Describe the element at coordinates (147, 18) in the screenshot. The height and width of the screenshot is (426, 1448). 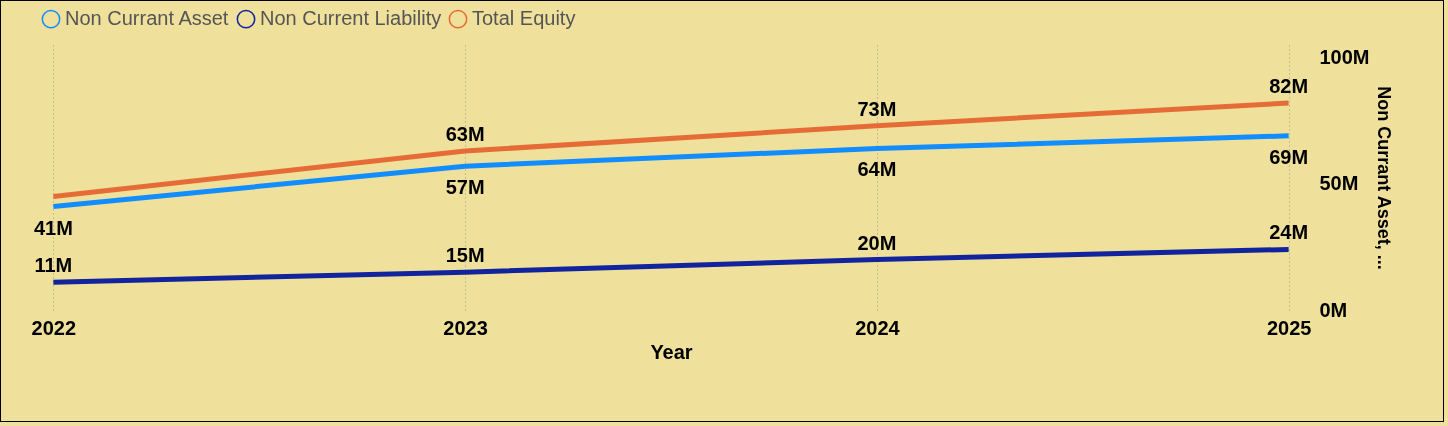
I see `legend-label: Non Currant Asset` at that location.